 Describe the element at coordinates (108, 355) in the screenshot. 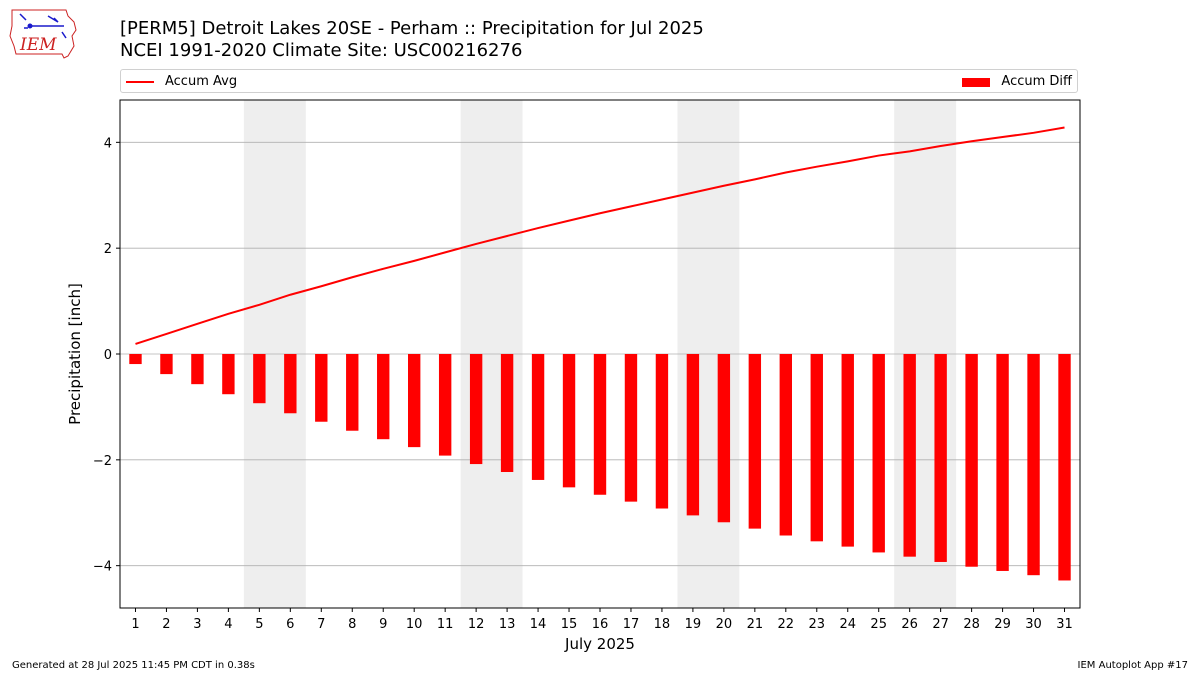

I see `y-tick-label: 0` at that location.